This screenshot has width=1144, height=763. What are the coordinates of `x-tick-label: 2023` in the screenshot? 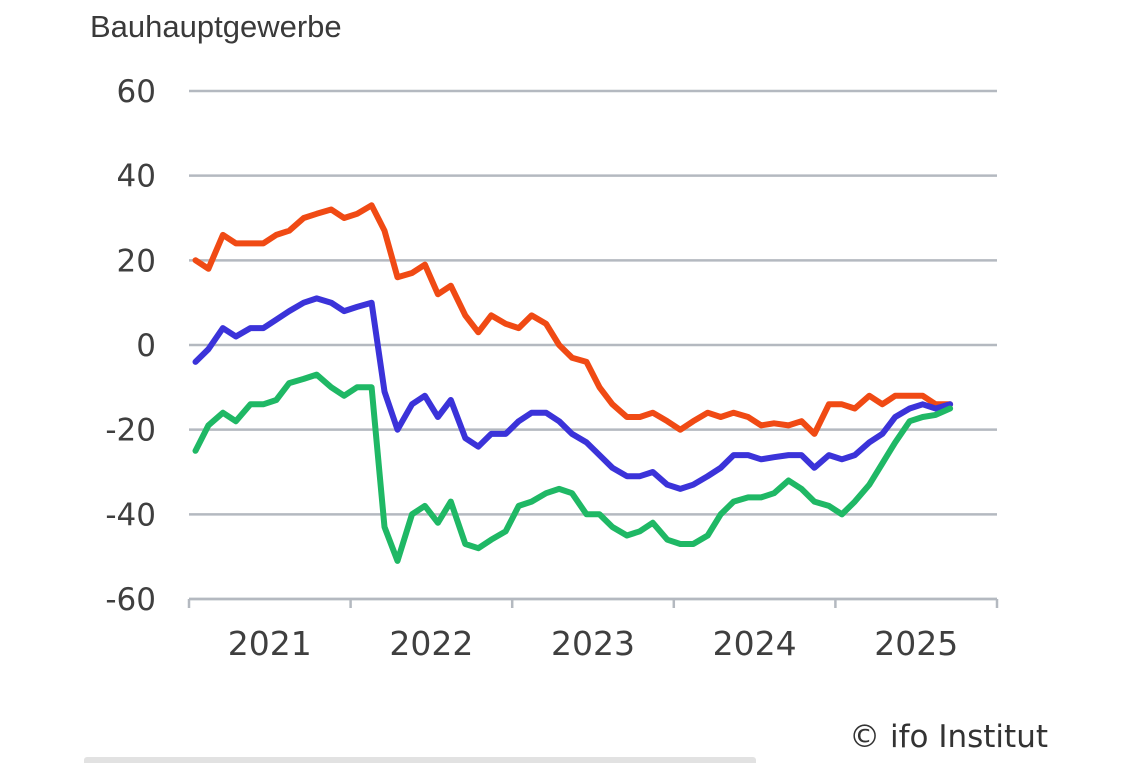 It's located at (593, 643).